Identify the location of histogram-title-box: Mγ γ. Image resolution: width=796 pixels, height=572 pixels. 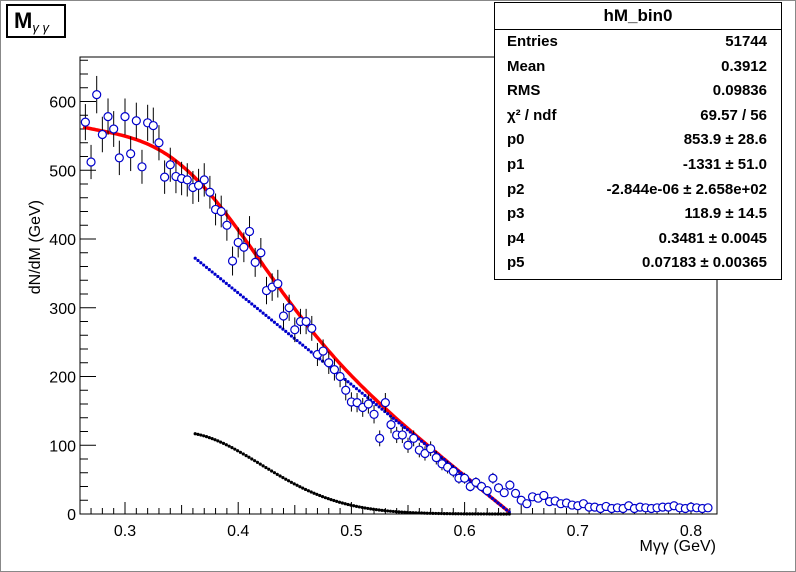
(36, 21).